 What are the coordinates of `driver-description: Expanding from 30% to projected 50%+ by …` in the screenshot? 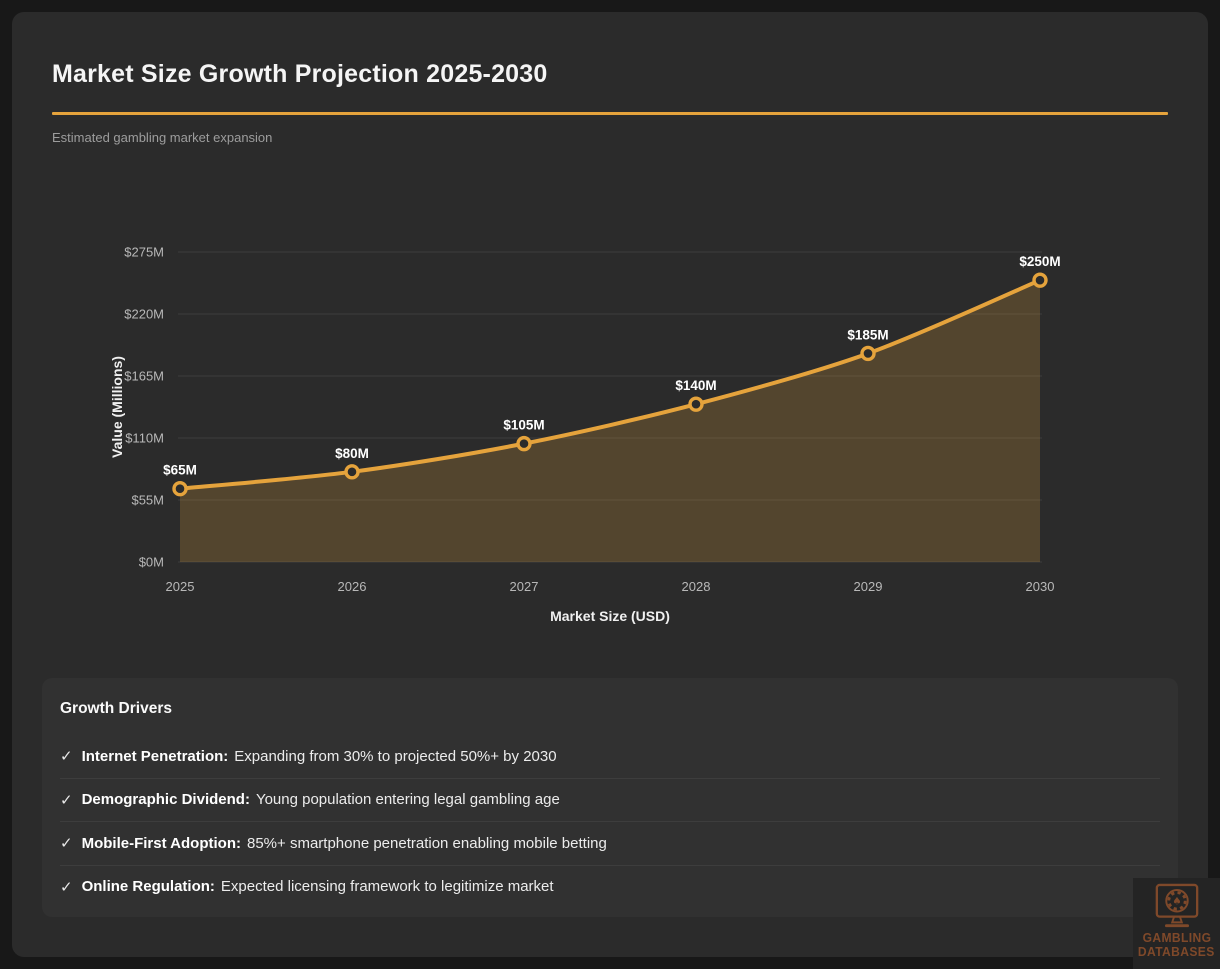 It's located at (395, 756).